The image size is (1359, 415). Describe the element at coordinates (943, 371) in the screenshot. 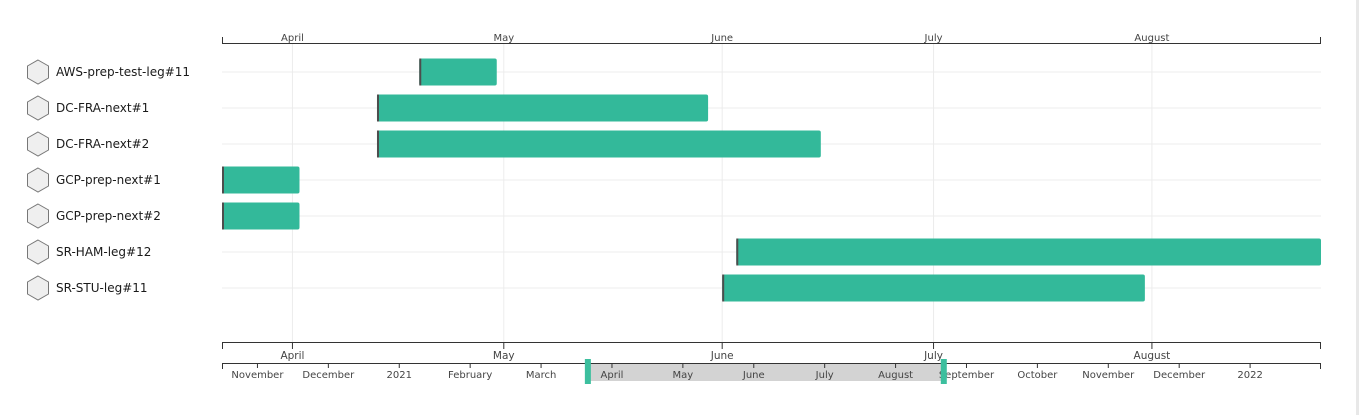

I see `brush-handle-right` at that location.